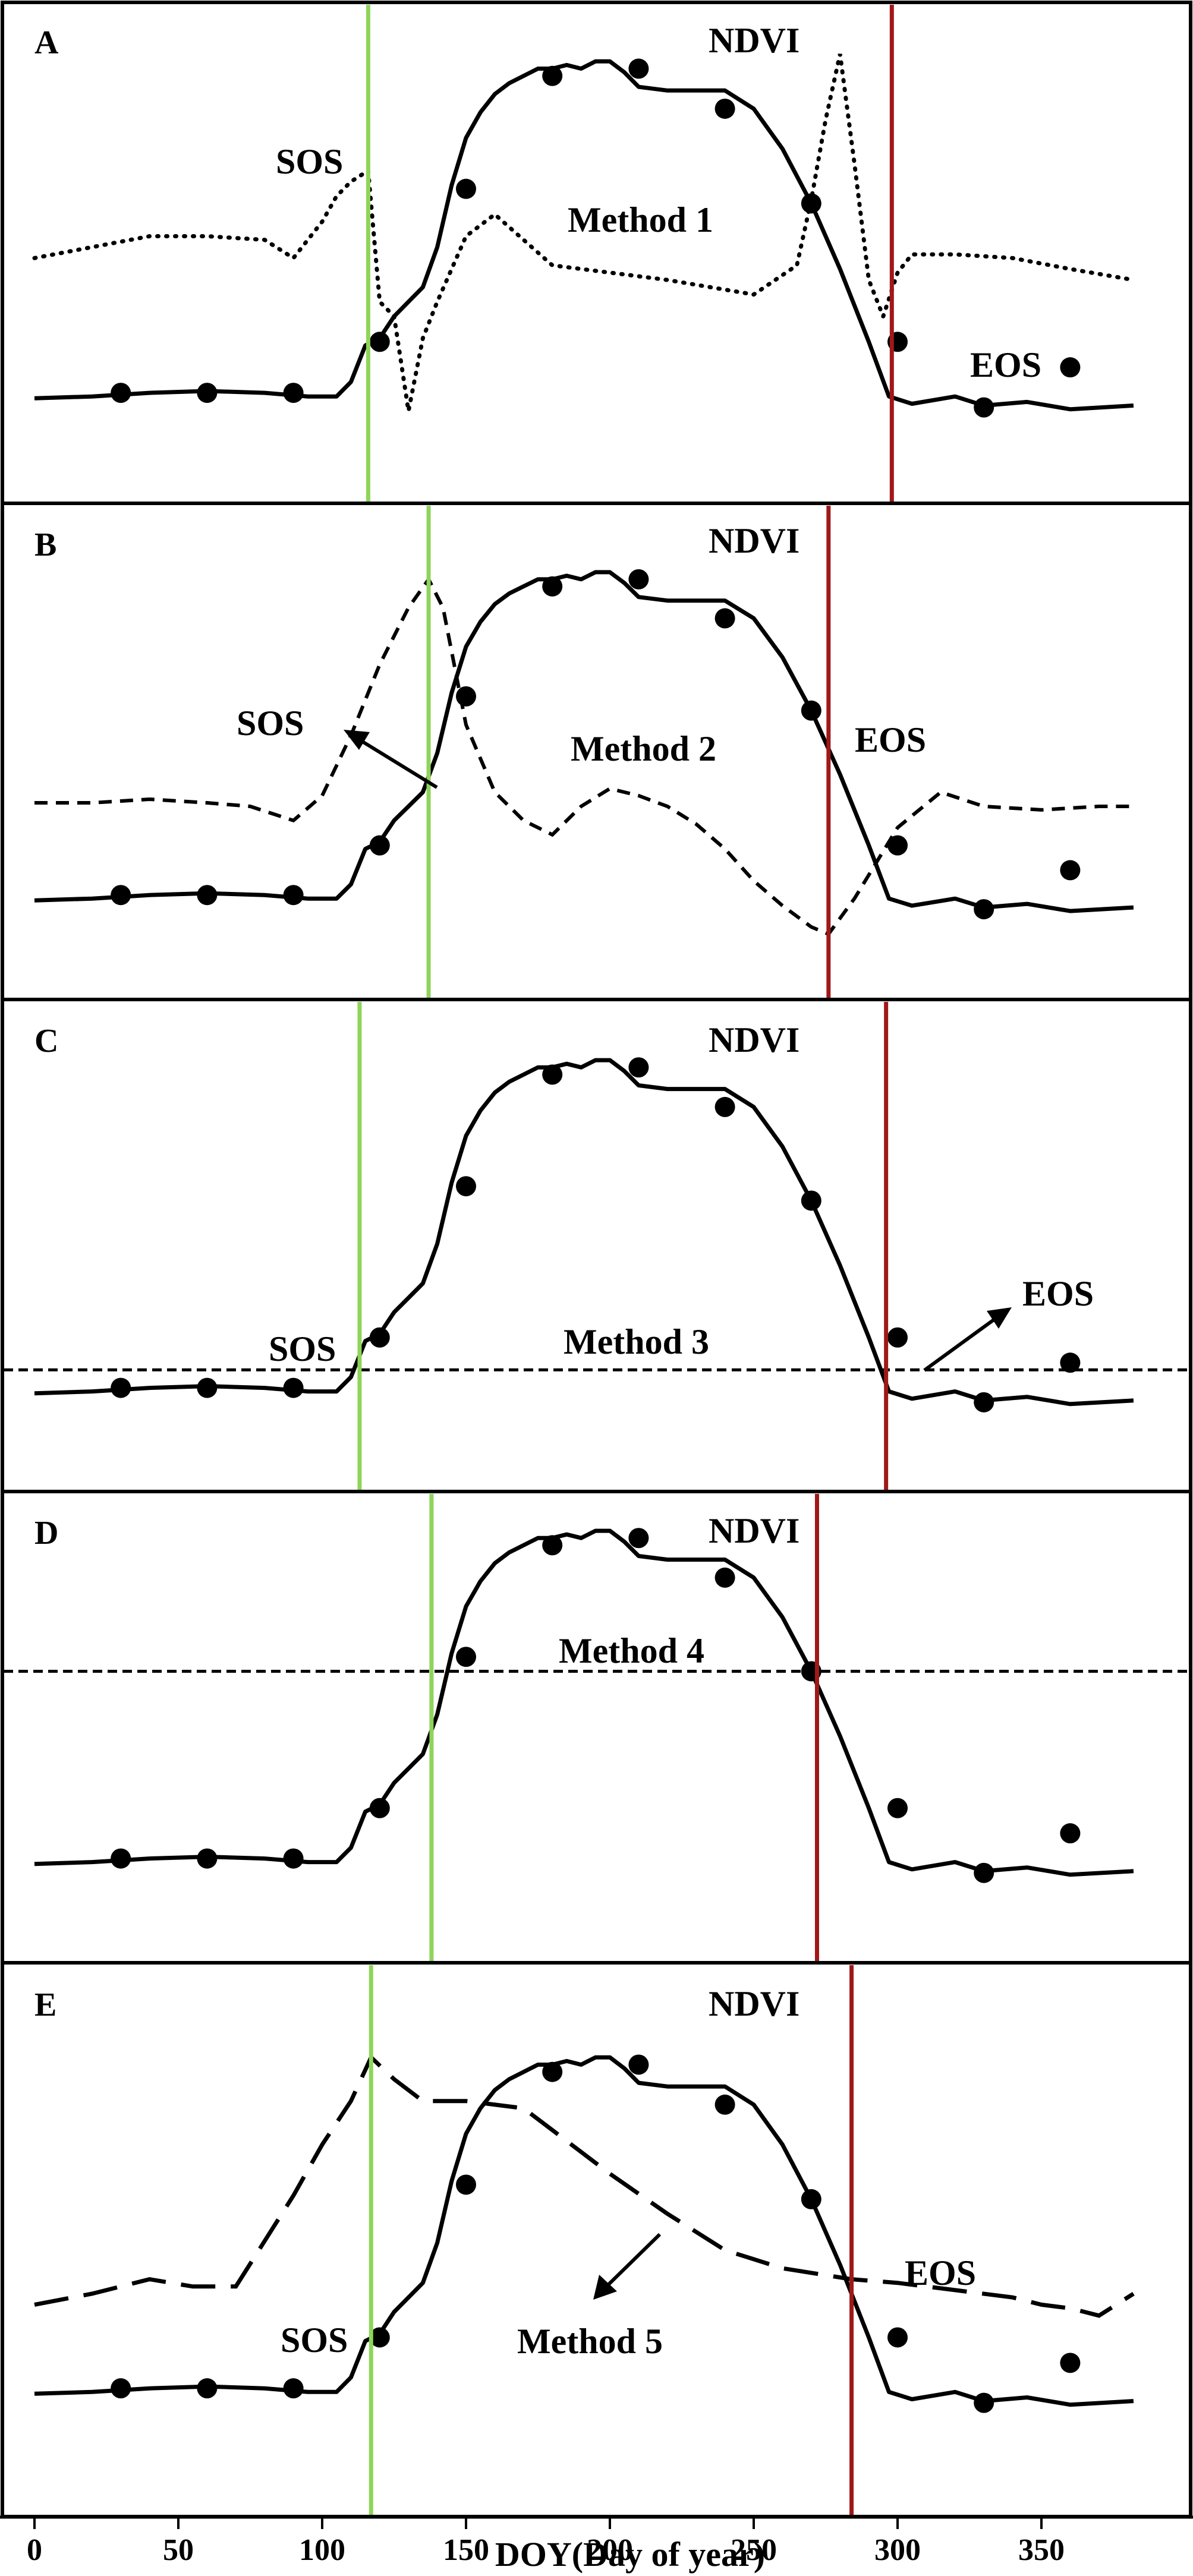 This screenshot has height=2576, width=1193. What do you see at coordinates (596, 1235) in the screenshot?
I see `ndvi-points-c` at bounding box center [596, 1235].